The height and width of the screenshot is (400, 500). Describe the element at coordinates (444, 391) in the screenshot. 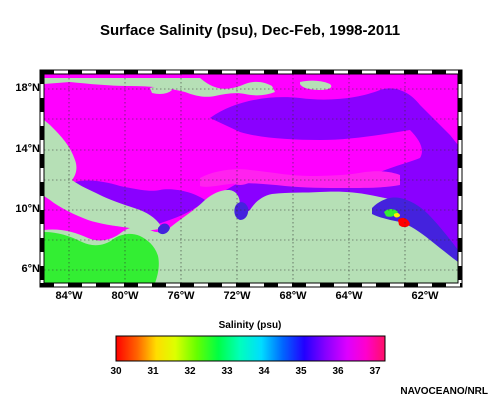

I see `credit-label: NAVOCEANO/NRL` at that location.